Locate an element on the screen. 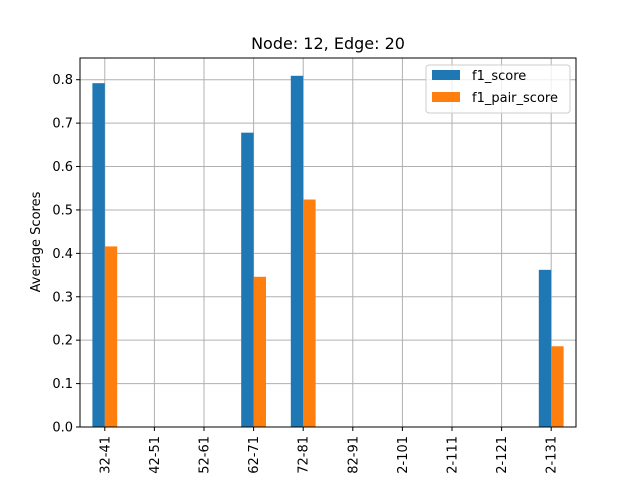  legend: f1_score f1_pair_score is located at coordinates (498, 89).